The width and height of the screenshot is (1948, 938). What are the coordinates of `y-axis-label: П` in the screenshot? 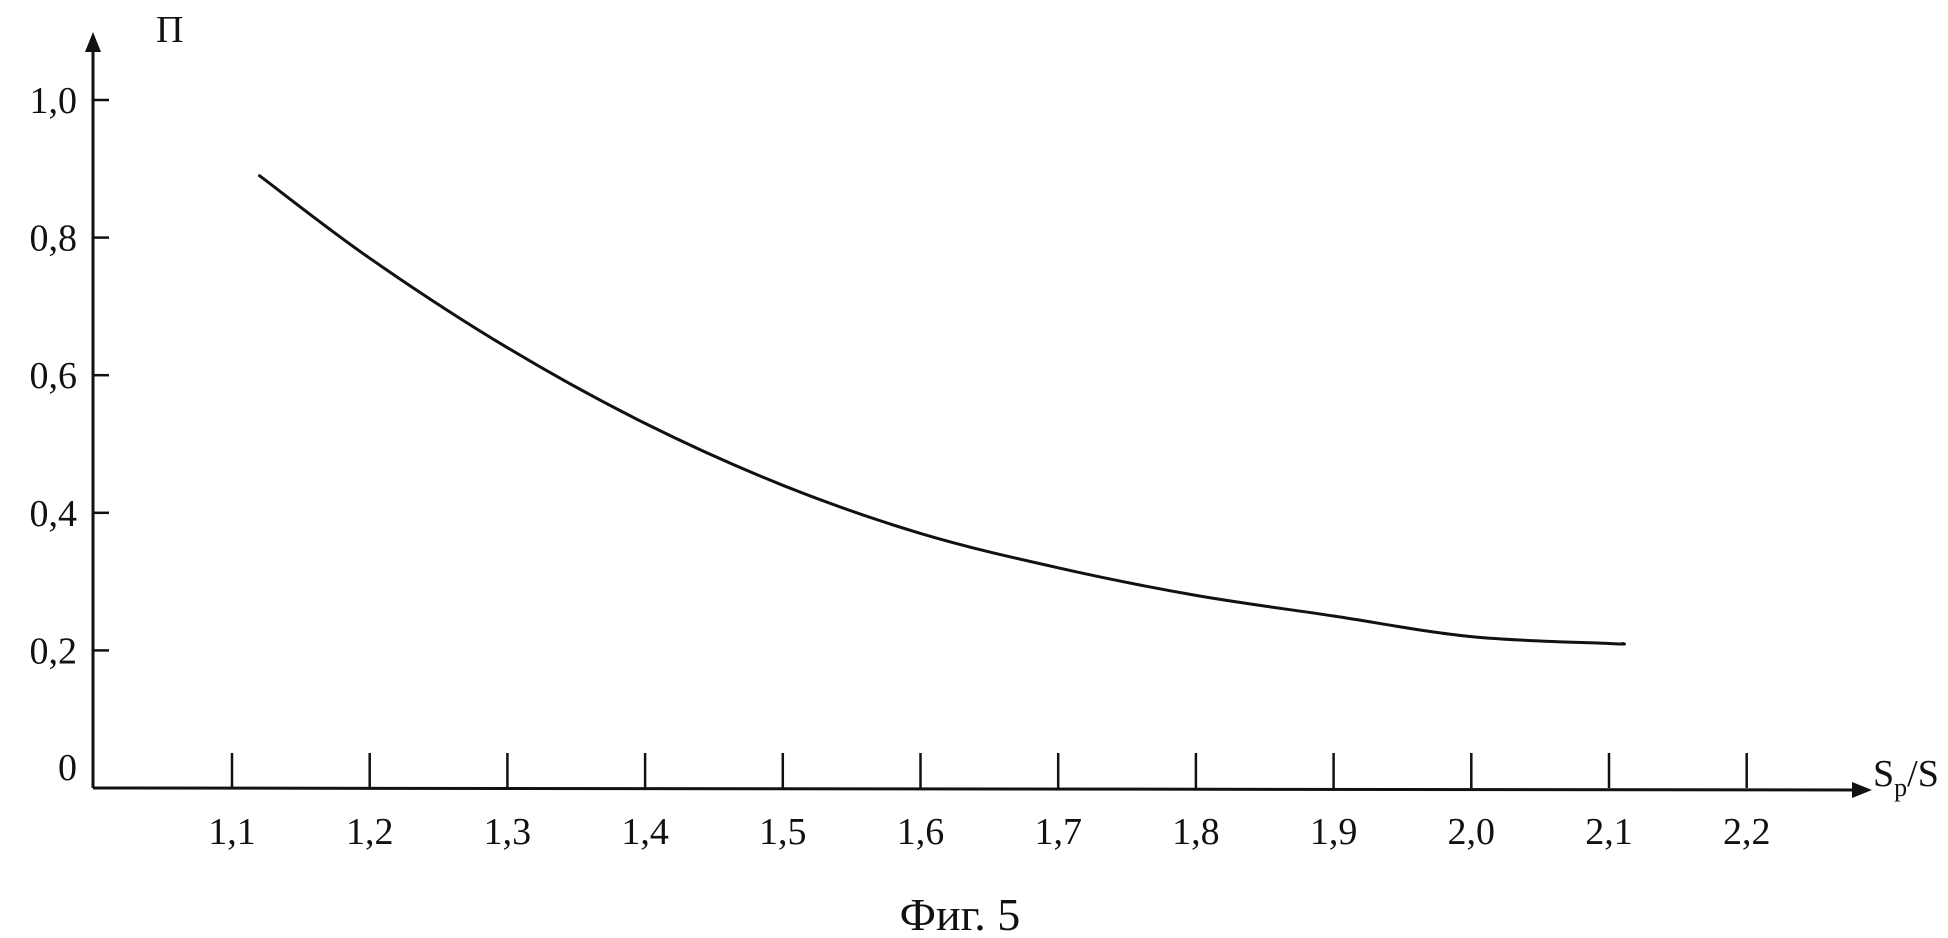 It's located at (169, 30).